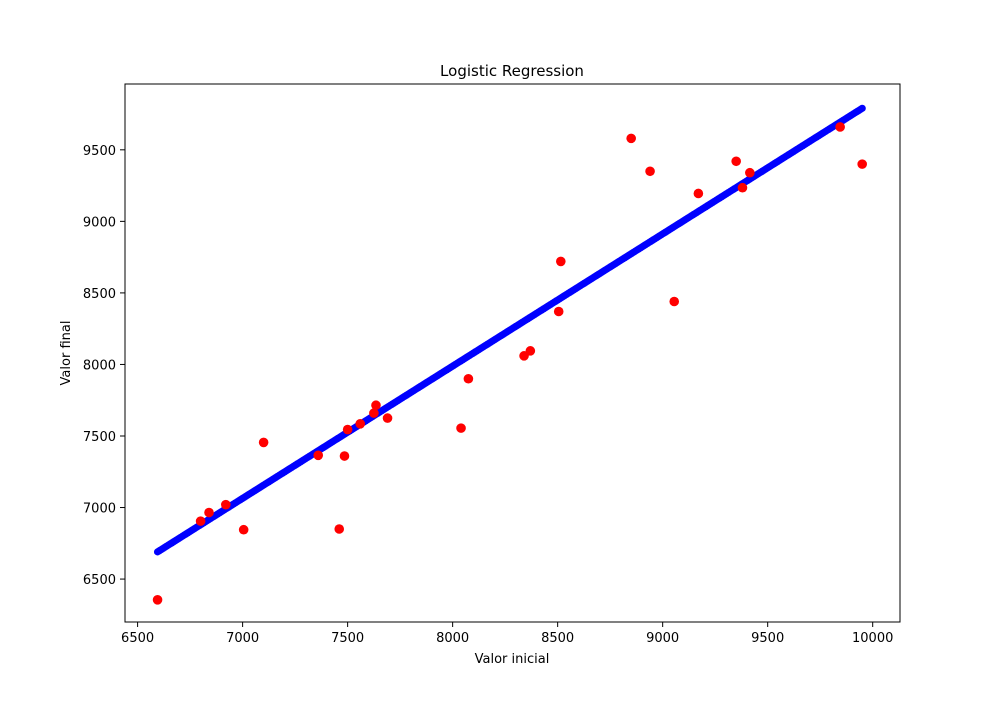 The image size is (1000, 704). Describe the element at coordinates (99, 509) in the screenshot. I see `y-tick-label: 7000` at that location.